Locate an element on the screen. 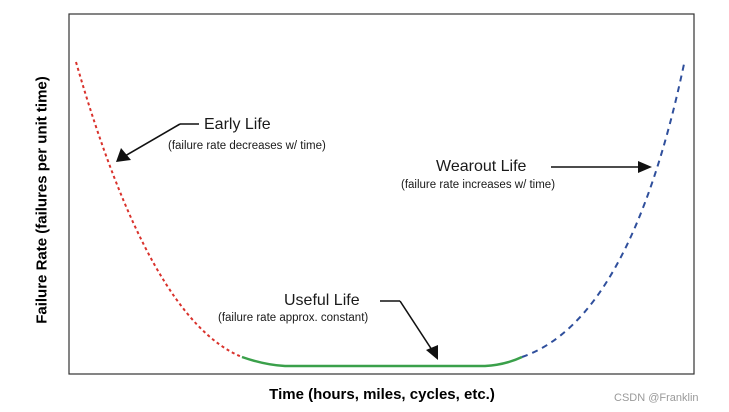 Image resolution: width=729 pixels, height=412 pixels. wearout-life-arrow is located at coordinates (601, 167).